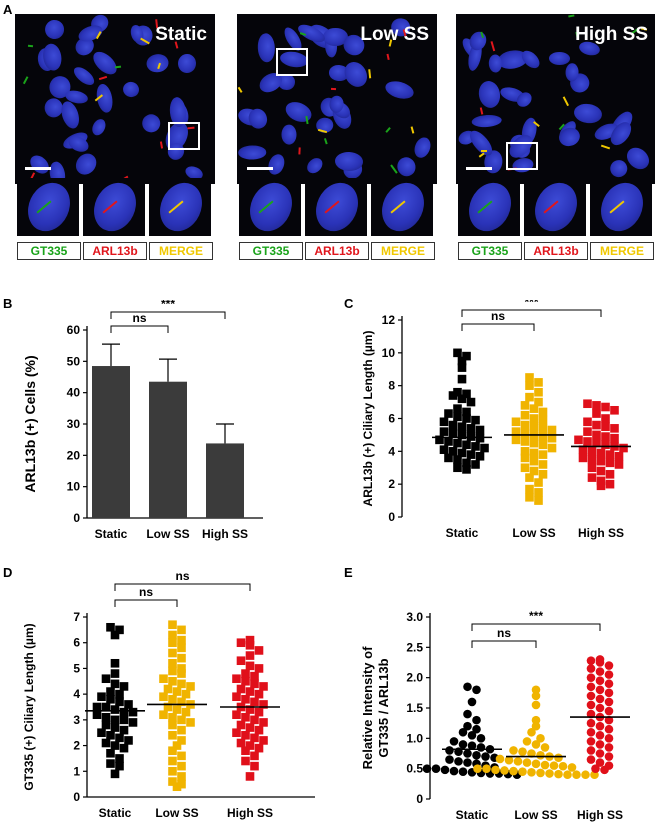 This screenshot has height=827, width=655. Describe the element at coordinates (414, 769) in the screenshot. I see `y-tick-label: 0.5` at that location.